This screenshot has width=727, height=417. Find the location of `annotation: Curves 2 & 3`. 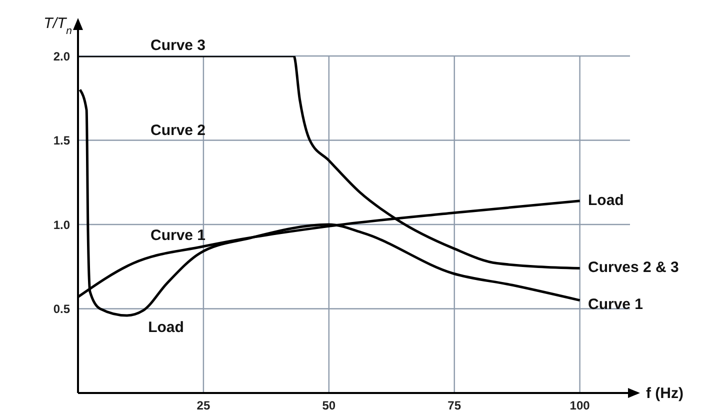

annotation: Curves 2 & 3 is located at coordinates (633, 267).